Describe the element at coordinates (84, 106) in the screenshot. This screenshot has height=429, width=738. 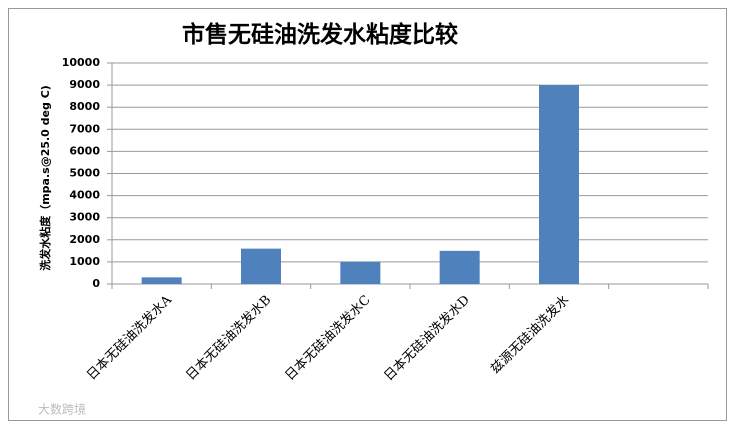
I see `y-tick-label: 8000` at that location.